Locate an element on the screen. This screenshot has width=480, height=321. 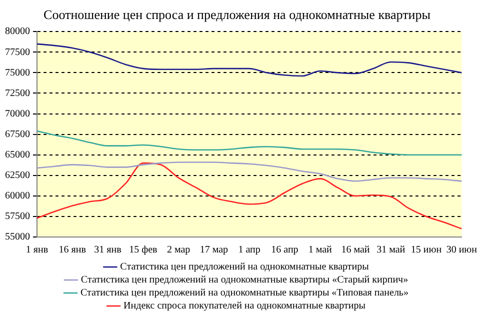
y-tick-label: 62500 is located at coordinates (17, 176).